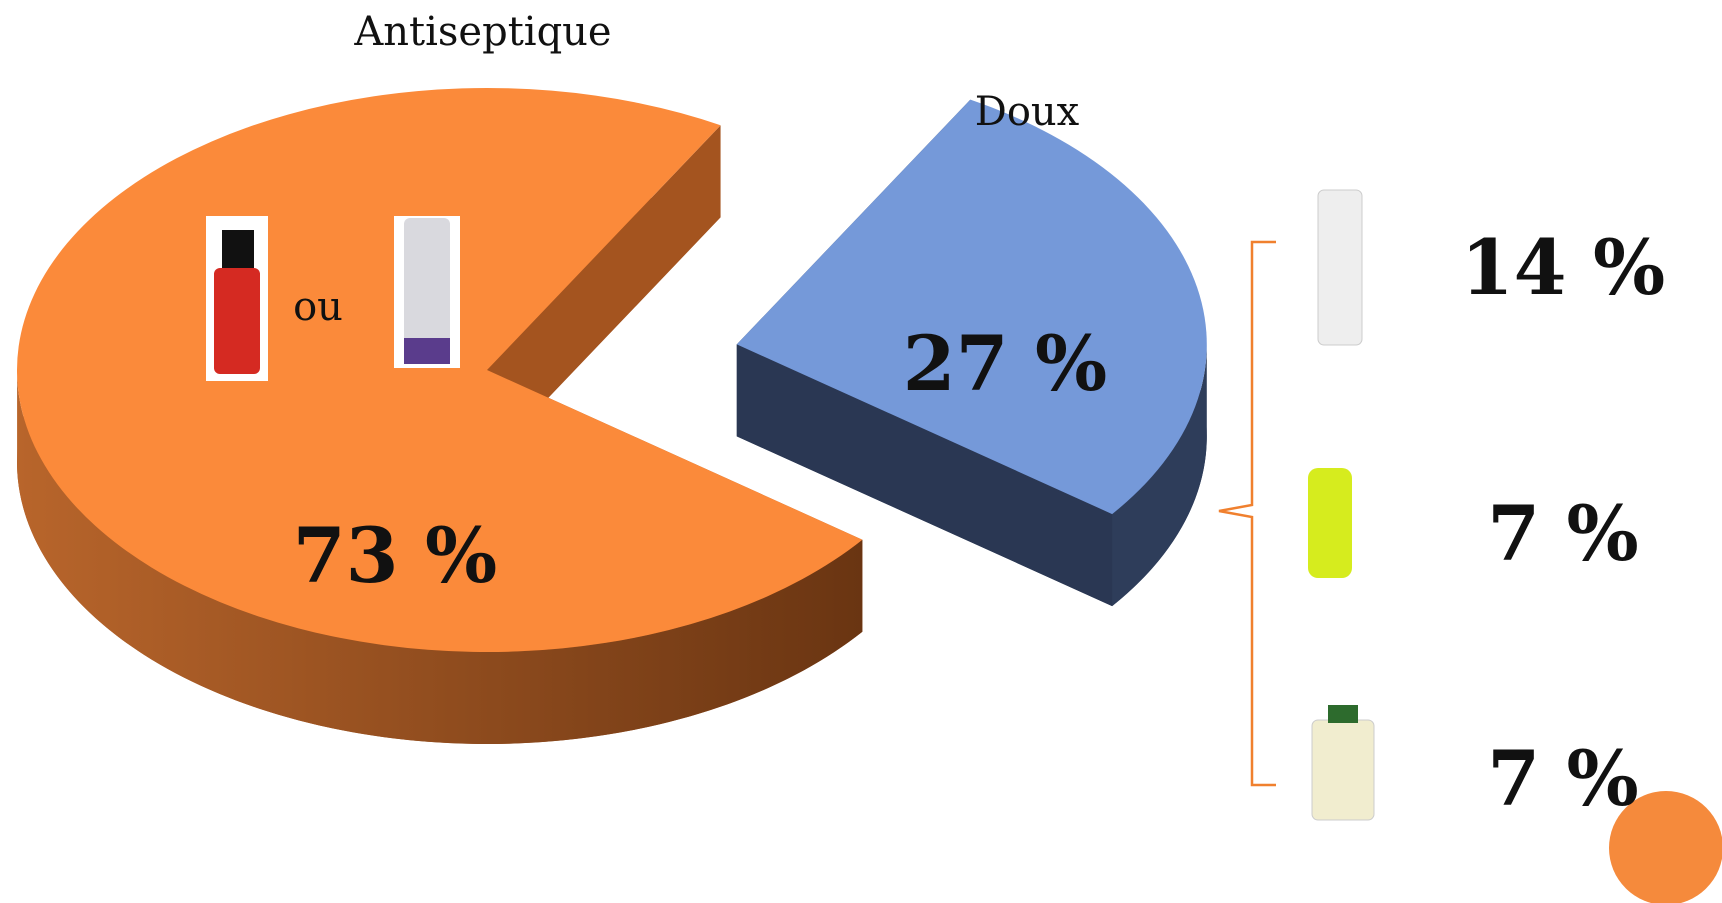  Describe the element at coordinates (318, 307) in the screenshot. I see `annotation: ou` at that location.